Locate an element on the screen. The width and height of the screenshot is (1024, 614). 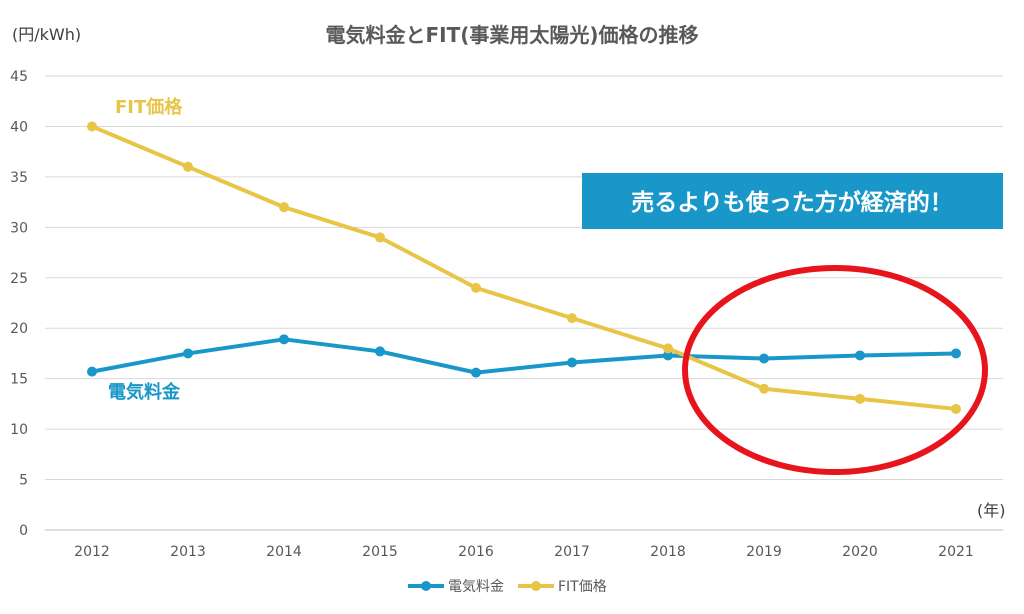
x-tick-labels: 2012 2013 2014 2015 2016 2017 2018 2019 2020 2021 is located at coordinates (524, 552).